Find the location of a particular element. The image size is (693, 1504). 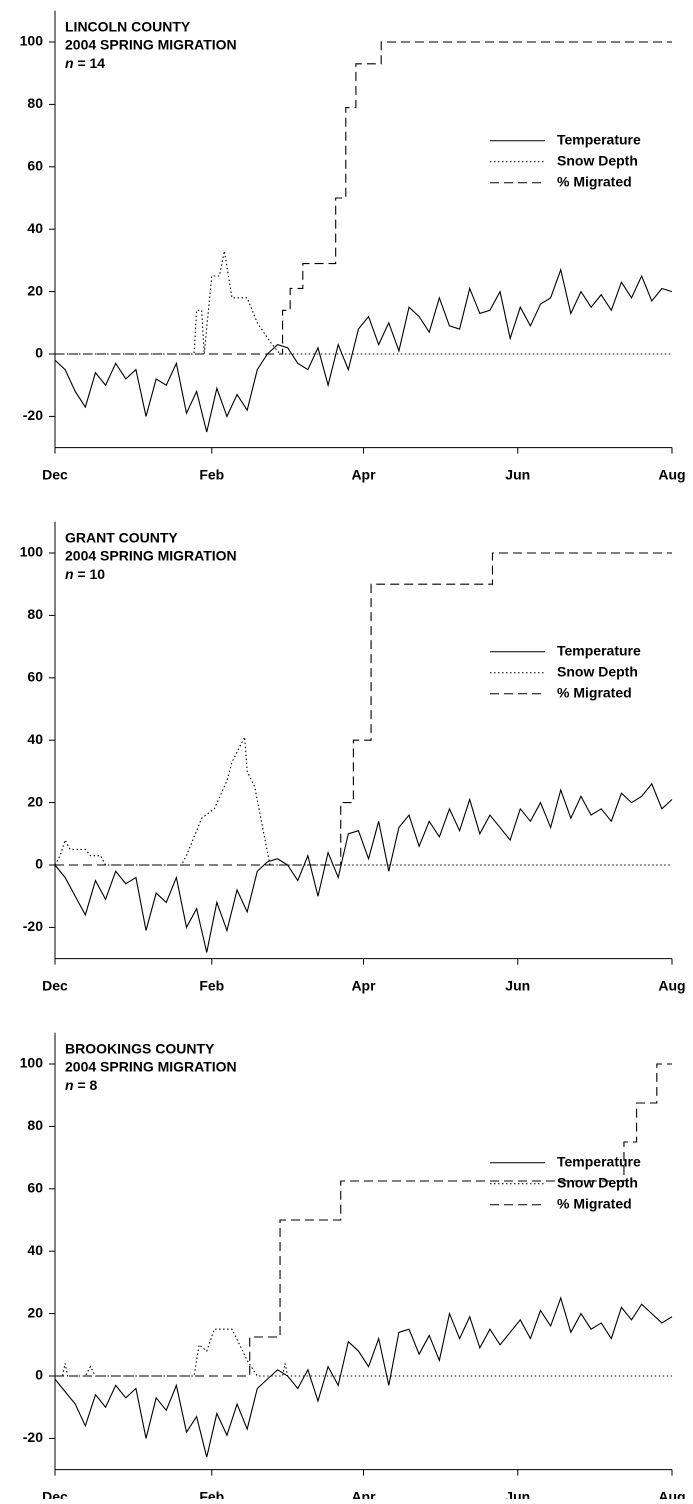

annotation: n = 10 is located at coordinates (85, 574).